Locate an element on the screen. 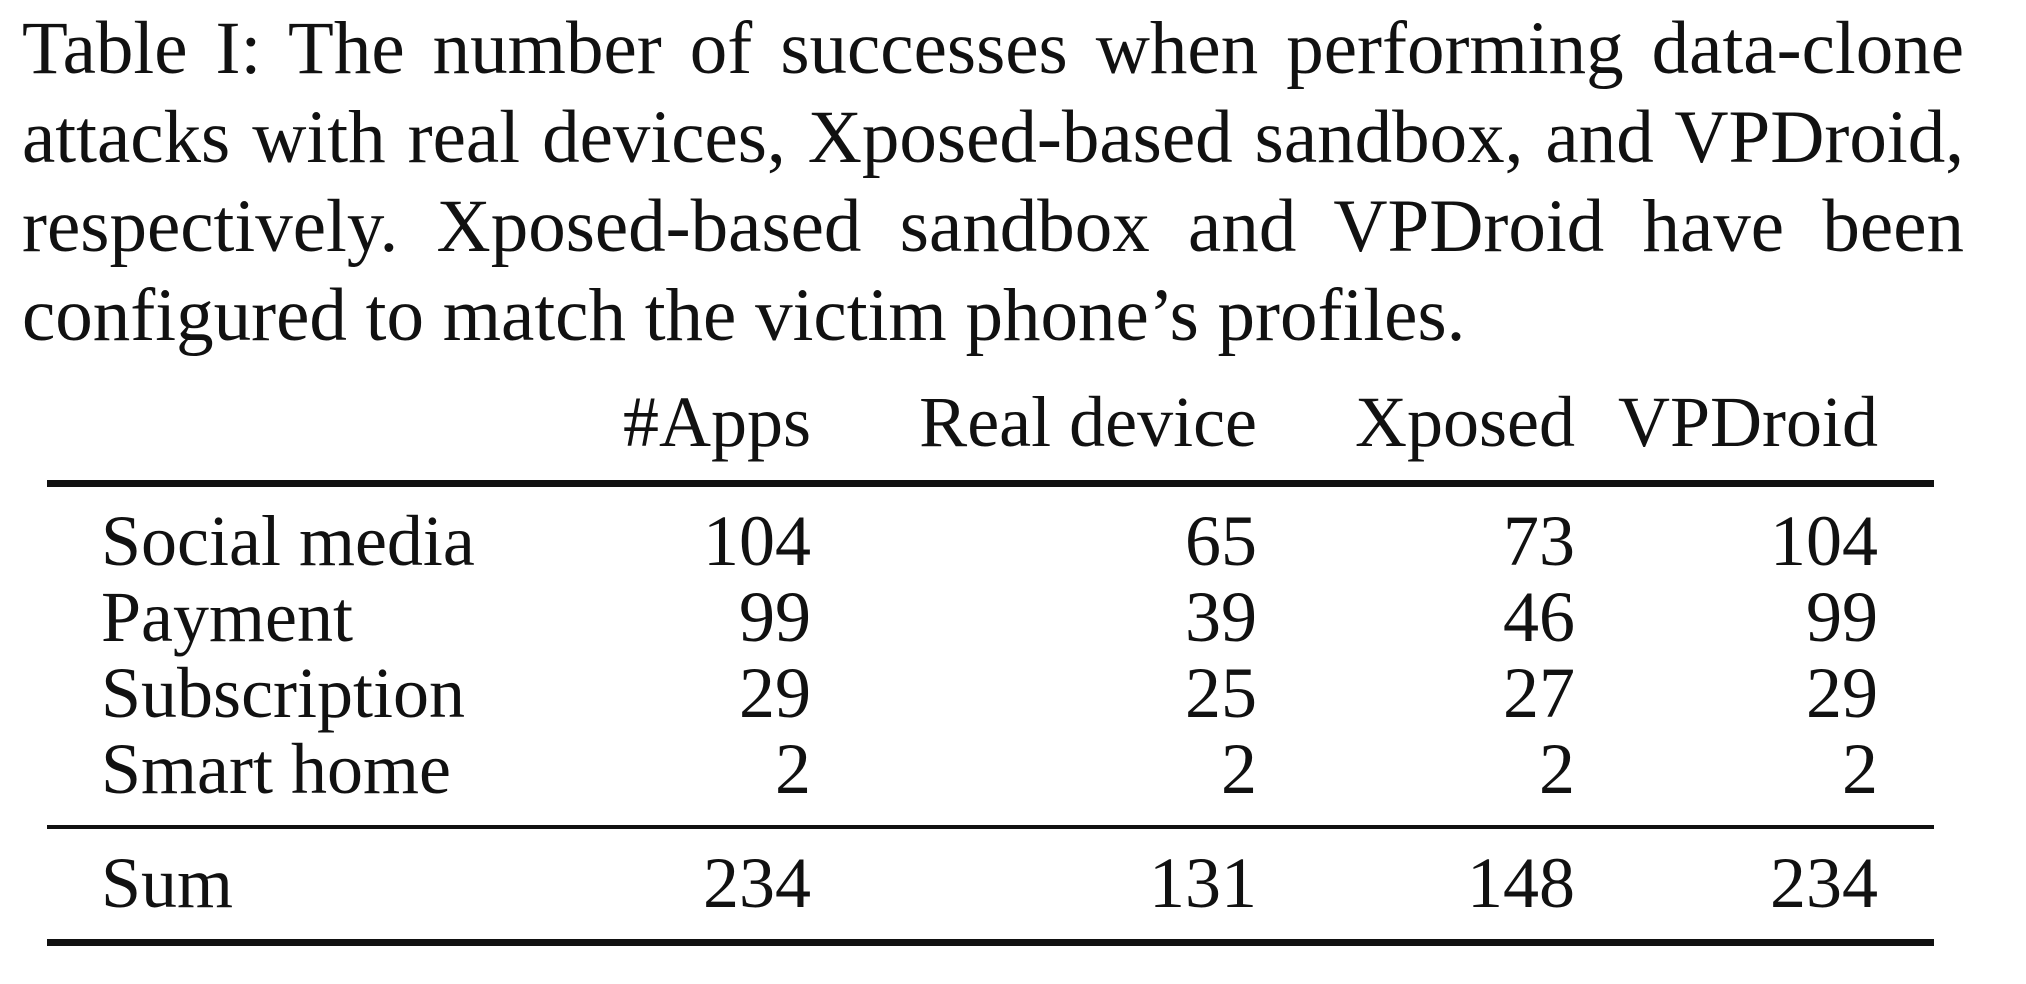  table-row: Payment 99 39 46 99 is located at coordinates (990, 617).